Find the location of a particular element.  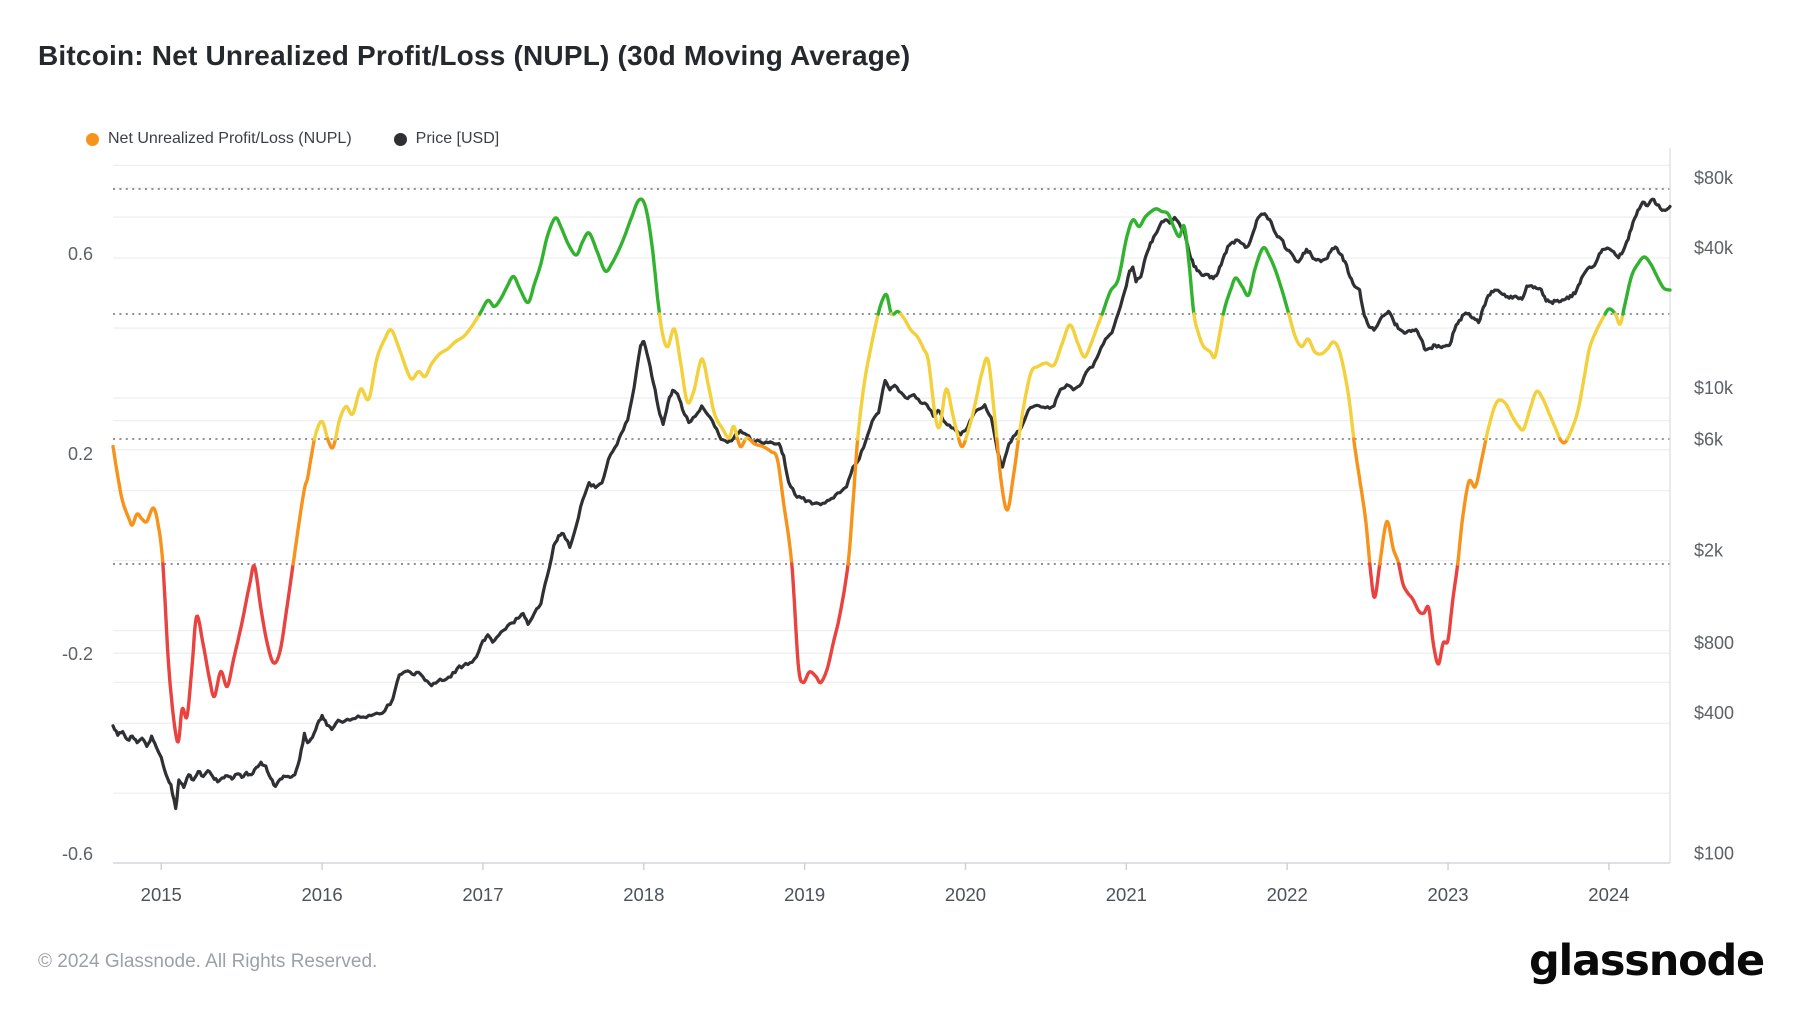

y-axis-left-labels: 0.6 0.2 -0.2 -0.6 is located at coordinates (77, 554).